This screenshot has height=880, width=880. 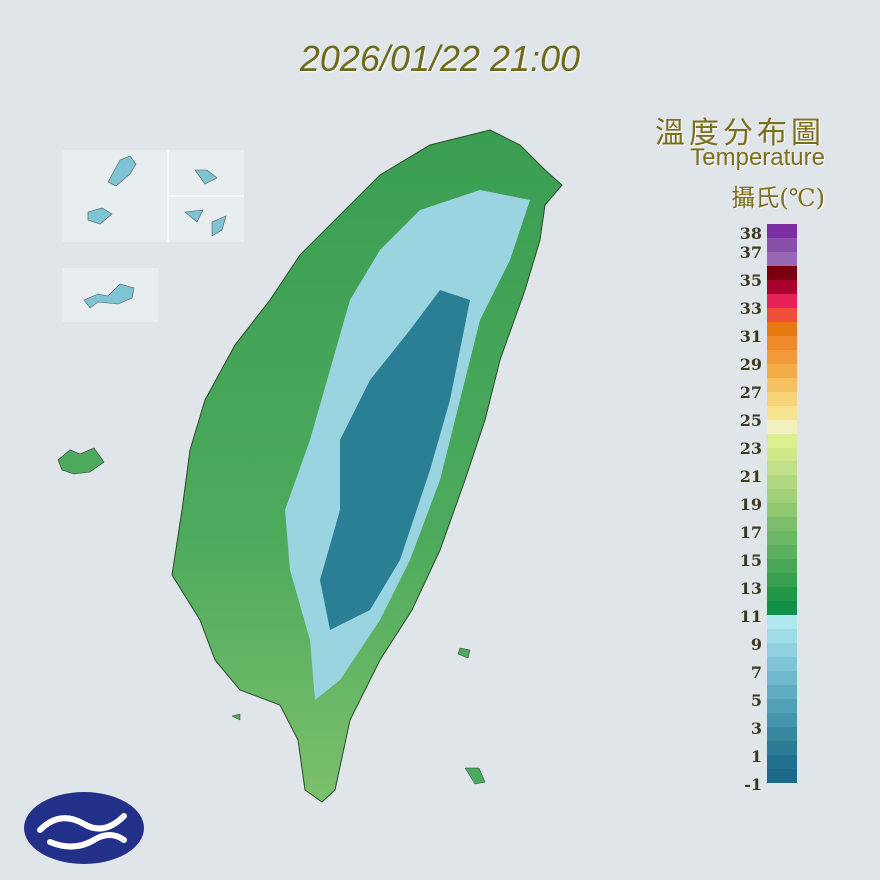 What do you see at coordinates (750, 364) in the screenshot?
I see `scale-tick-label: 29` at bounding box center [750, 364].